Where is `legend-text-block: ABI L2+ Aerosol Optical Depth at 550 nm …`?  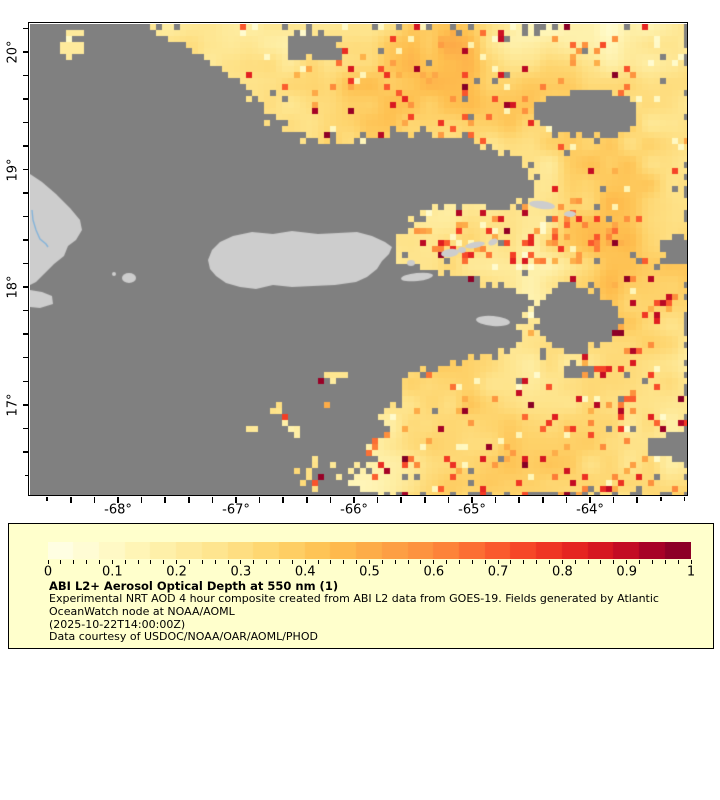
legend-text-block: ABI L2+ Aerosol Optical Depth at 550 nm … is located at coordinates (354, 612).